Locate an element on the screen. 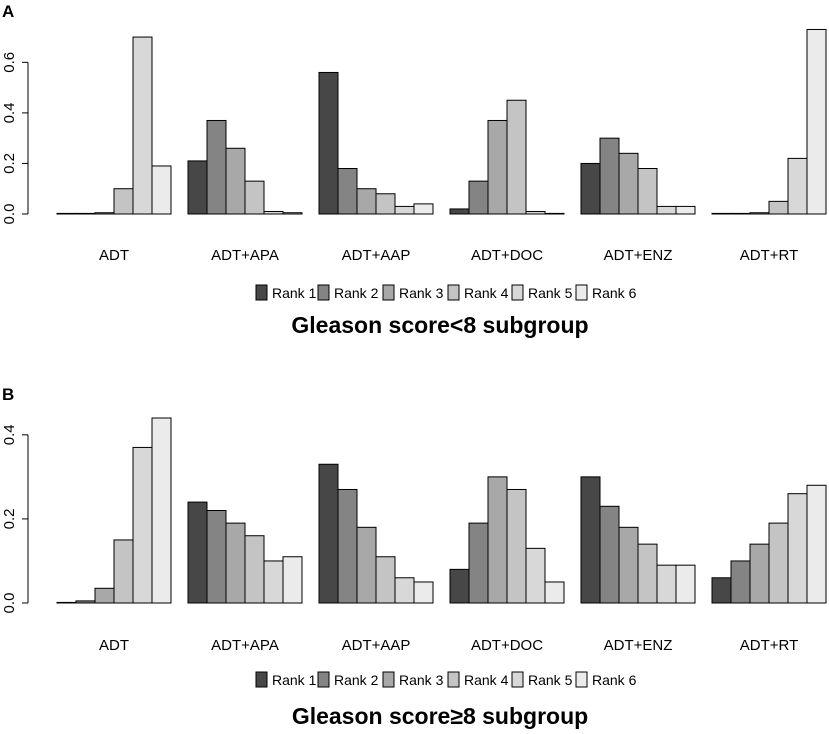  y-axis-ticks: 0.0 0.2 0.4 is located at coordinates (14, 518).